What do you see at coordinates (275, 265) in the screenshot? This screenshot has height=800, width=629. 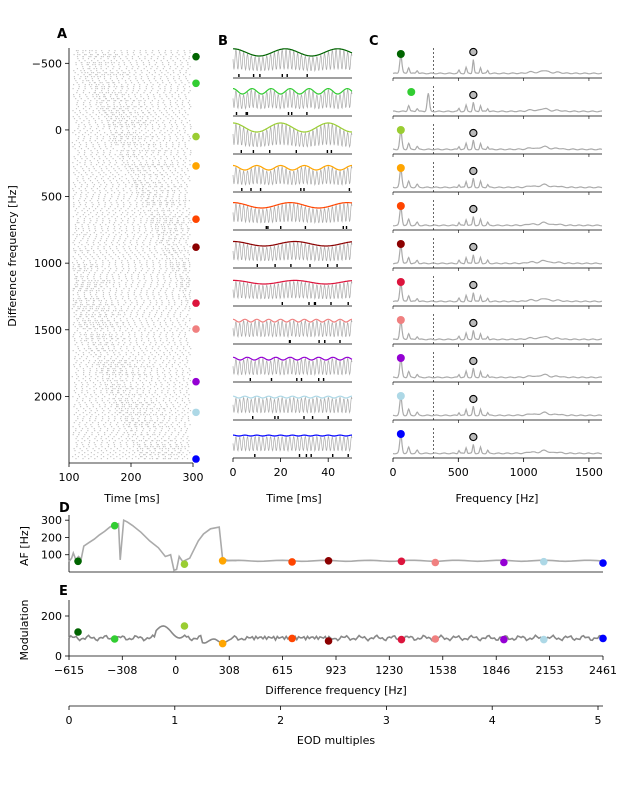 I see `trace-b-spike` at bounding box center [275, 265].